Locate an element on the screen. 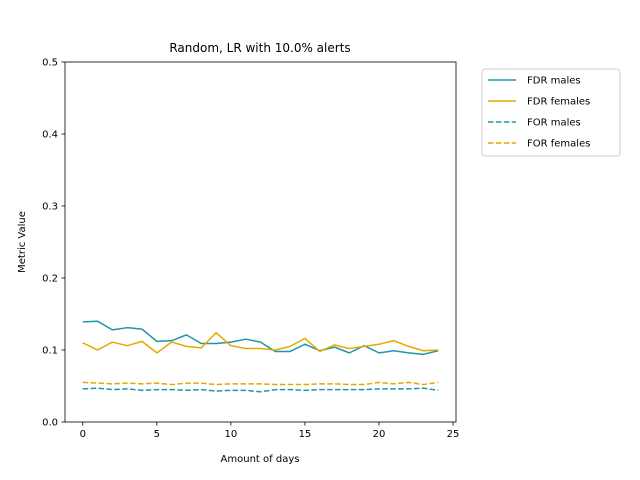 The width and height of the screenshot is (640, 480). legend-label: FDR females is located at coordinates (558, 102).